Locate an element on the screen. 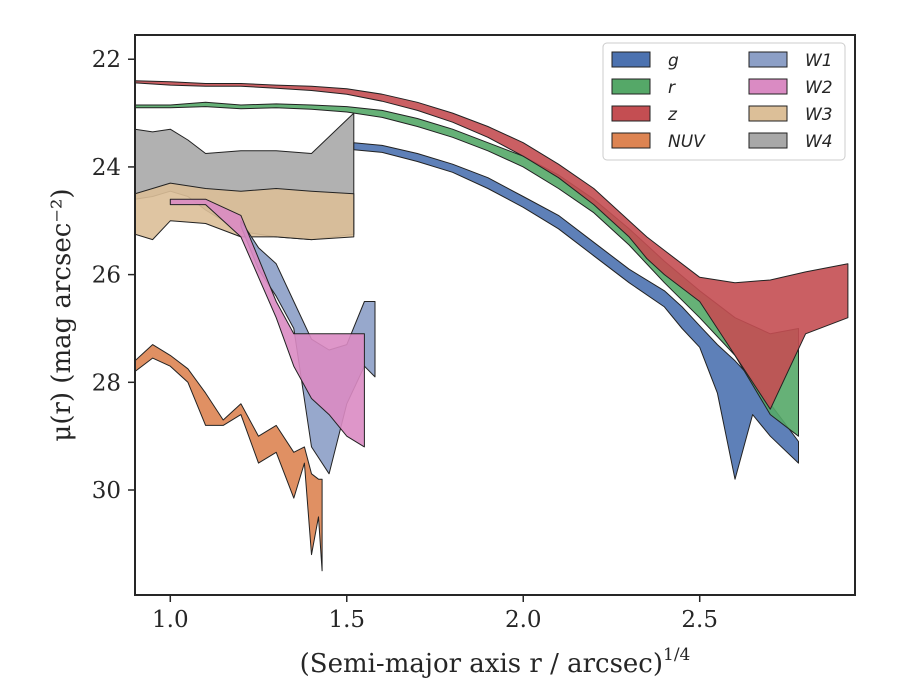  legend-swatch-w2 is located at coordinates (768, 86).